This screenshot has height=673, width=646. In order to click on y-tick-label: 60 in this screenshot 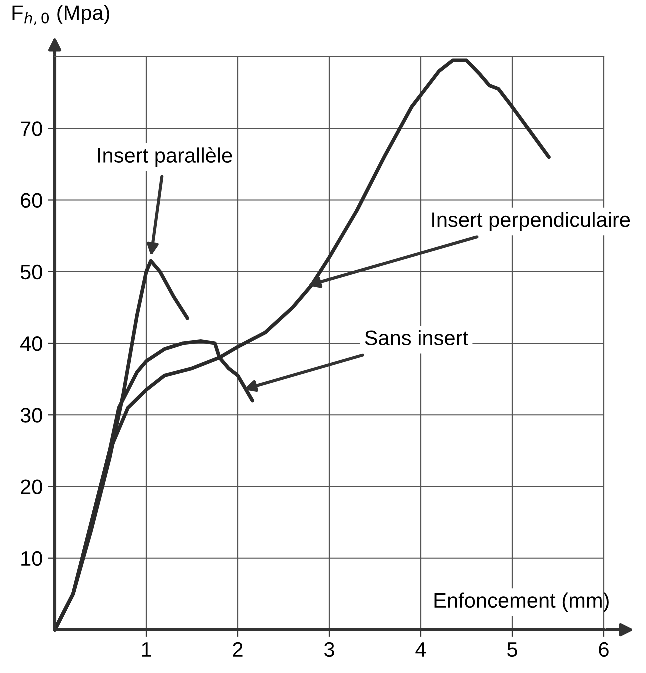, I will do `click(31, 200)`.